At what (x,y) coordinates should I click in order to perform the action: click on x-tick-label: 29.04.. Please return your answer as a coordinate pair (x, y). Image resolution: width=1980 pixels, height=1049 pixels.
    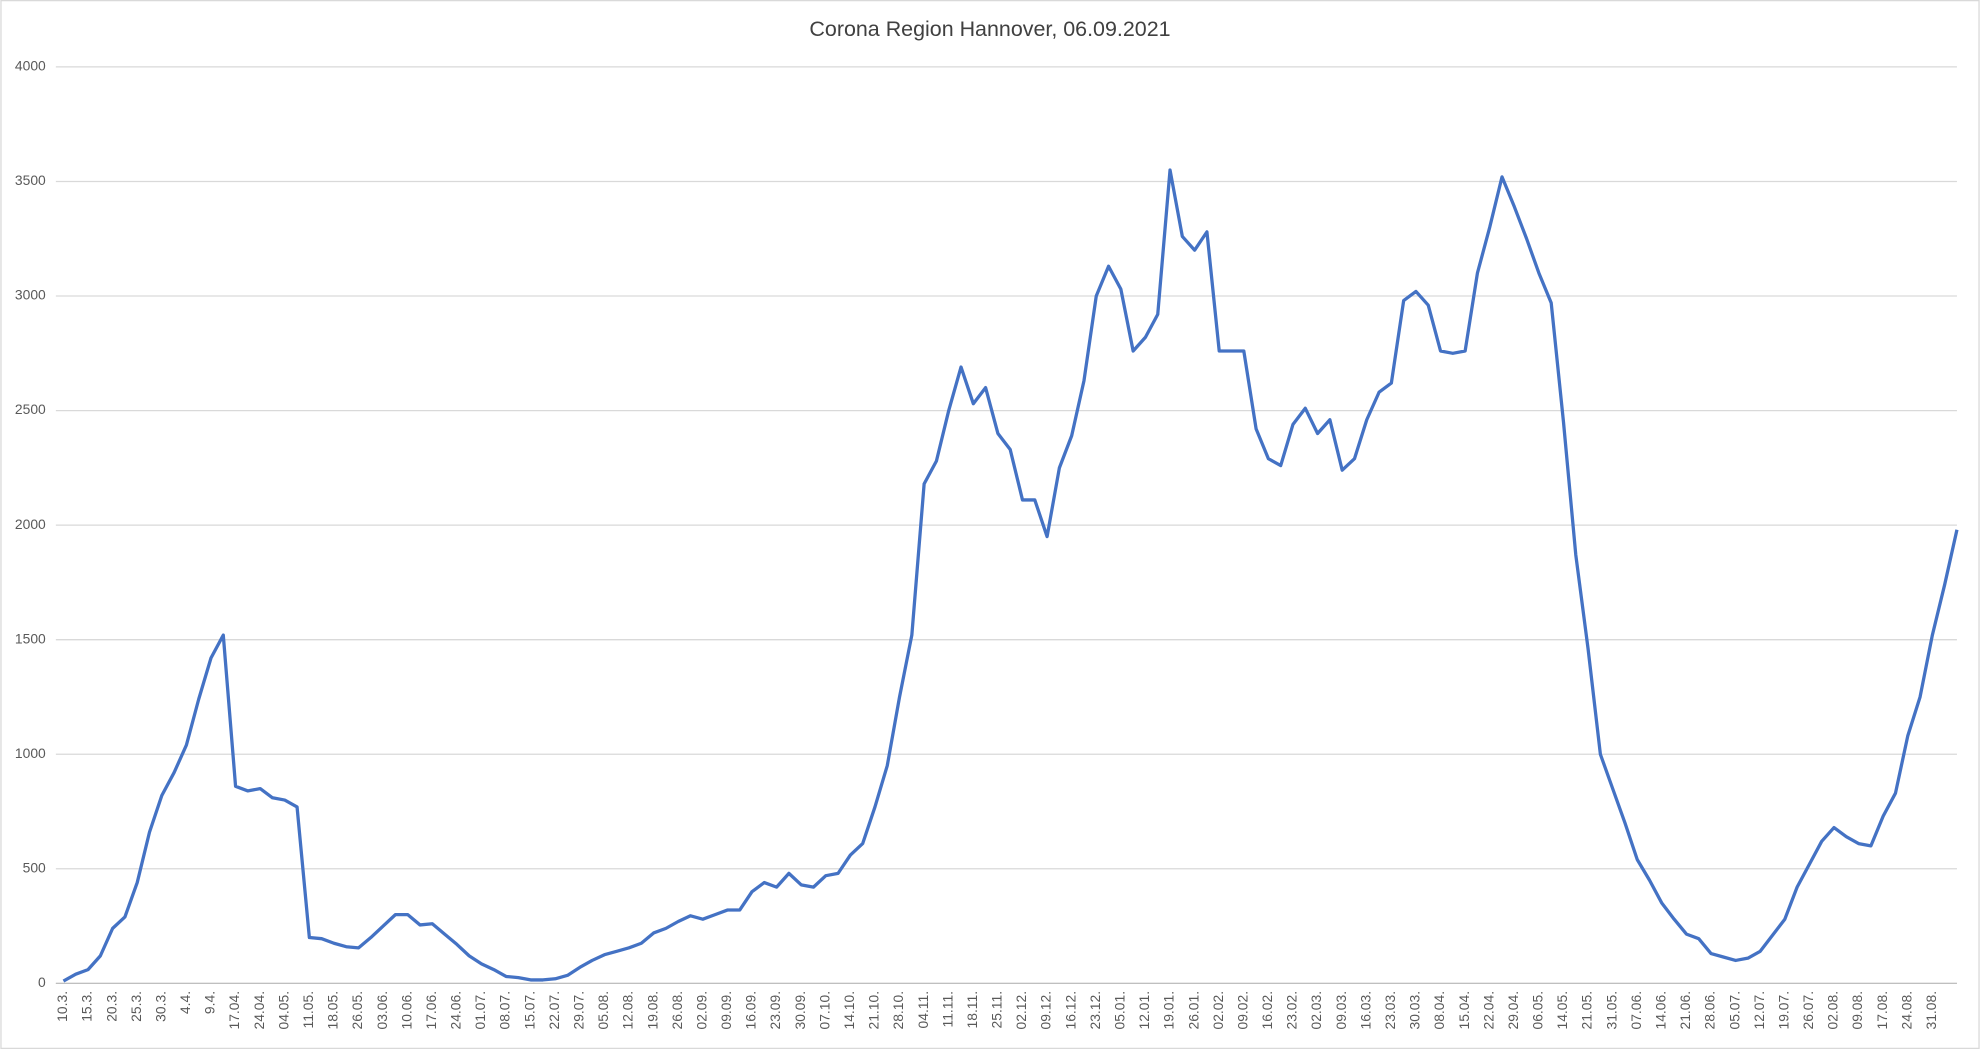
    Looking at the image, I should click on (1513, 1010).